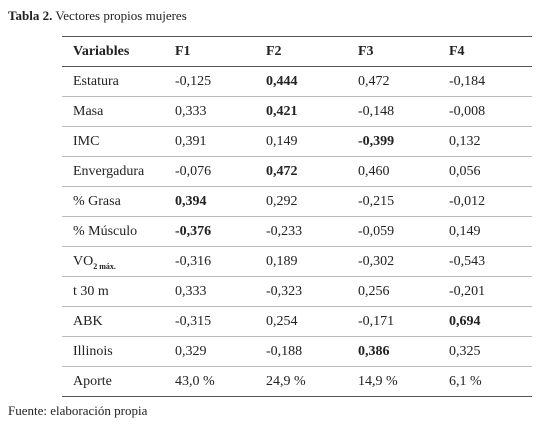 This screenshot has width=558, height=429. Describe the element at coordinates (191, 201) in the screenshot. I see `cell: 0,394` at that location.